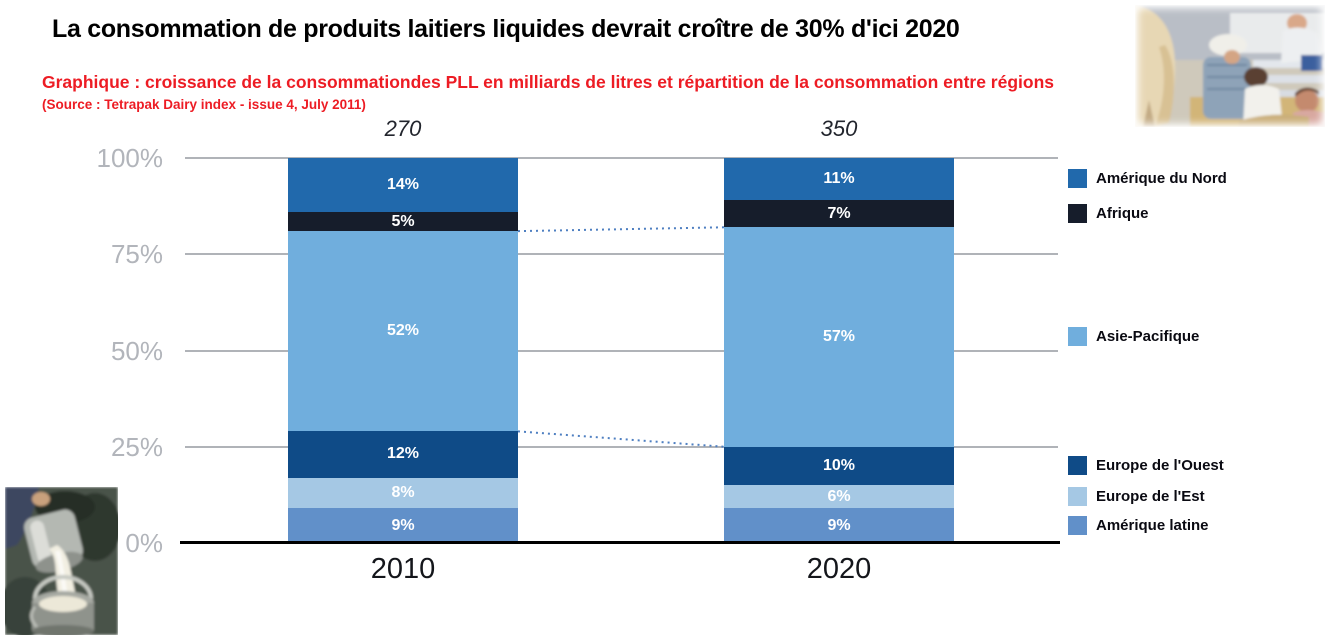 The height and width of the screenshot is (640, 1329). I want to click on legend-item-3: Europe de l'Ouest, so click(1146, 465).